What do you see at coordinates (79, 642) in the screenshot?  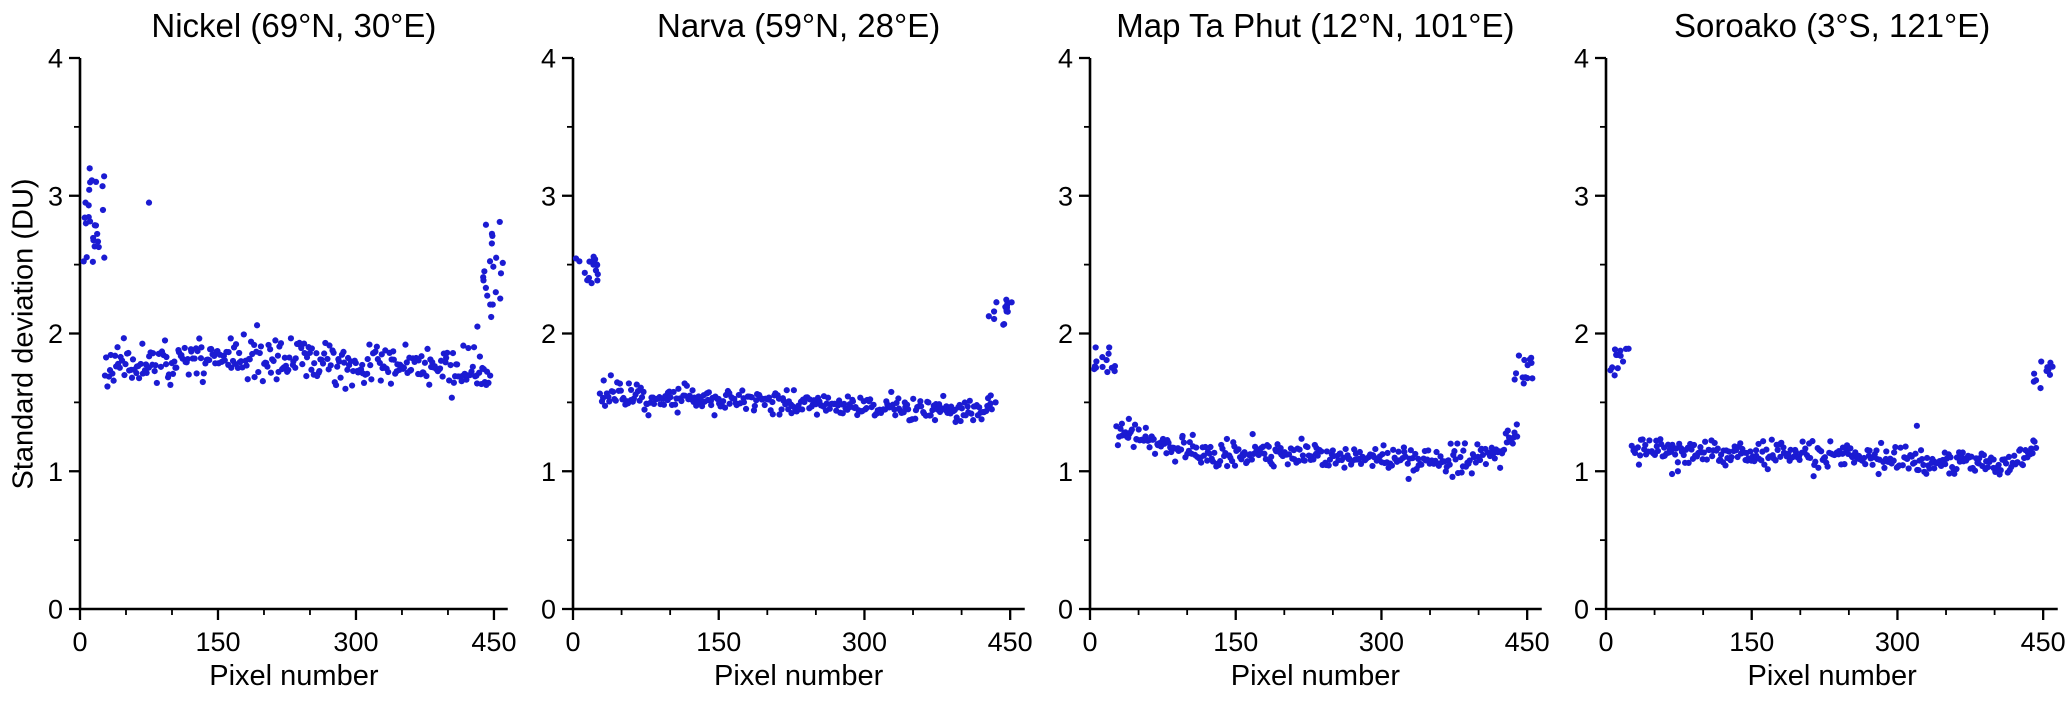 I see `x-tick-label: 0` at bounding box center [79, 642].